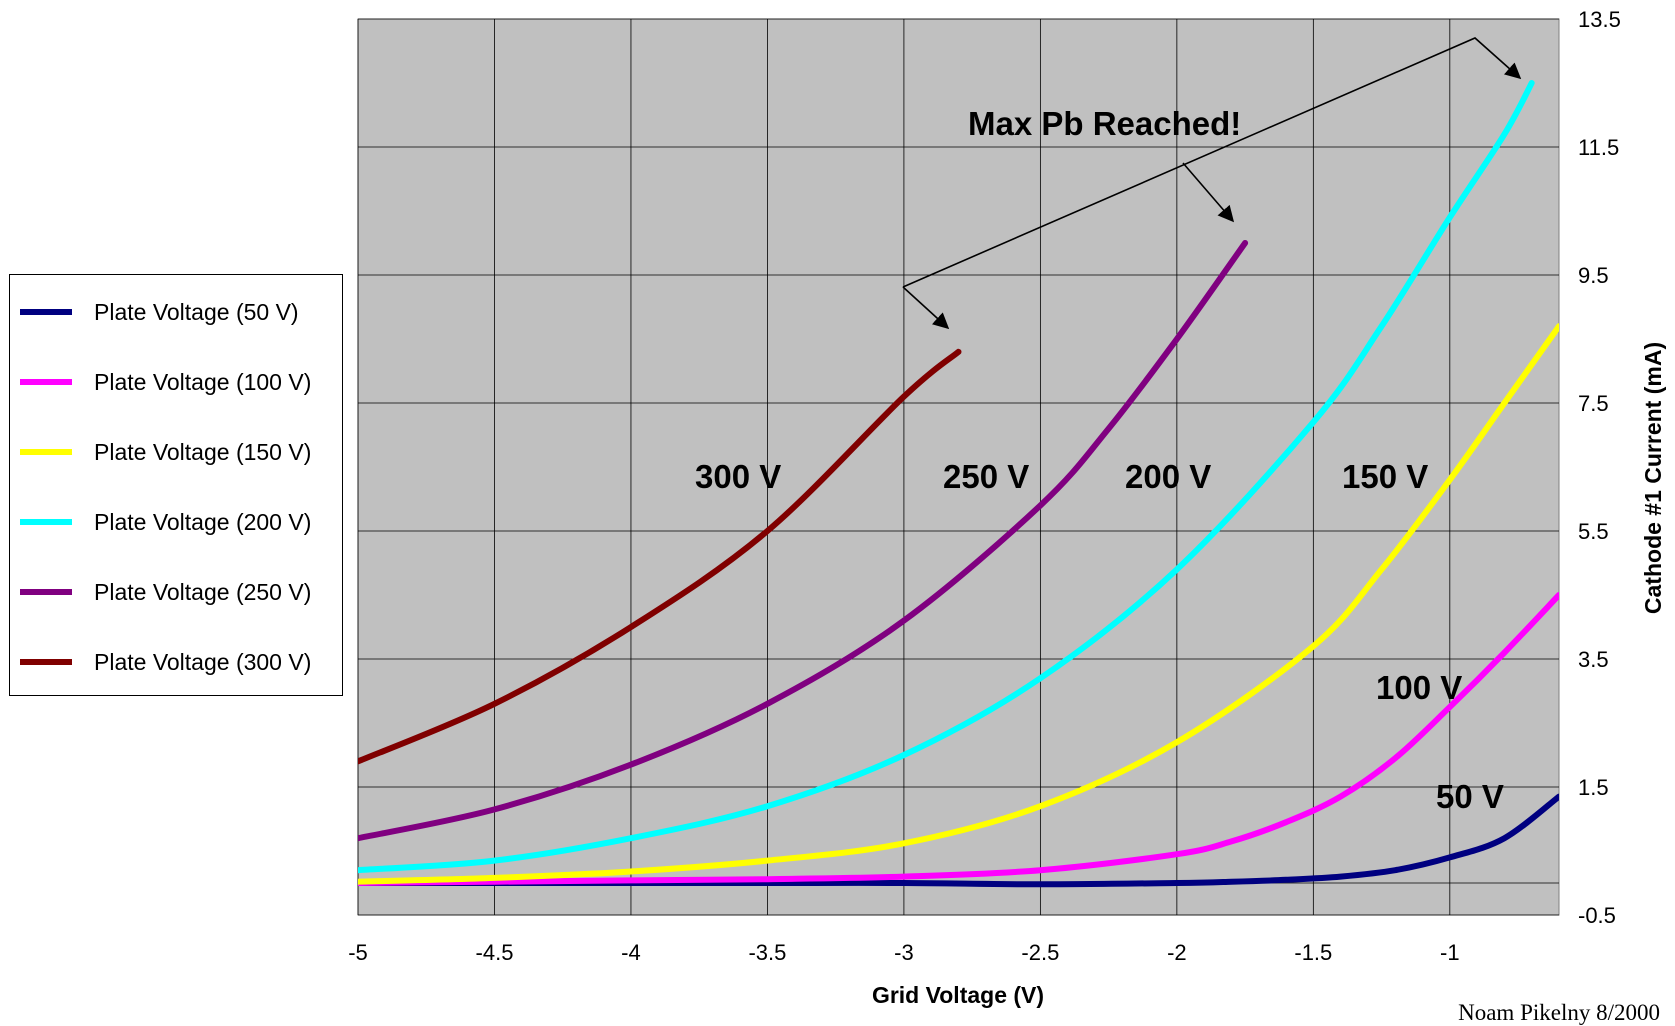 The width and height of the screenshot is (1675, 1026). I want to click on annotation-leader-line, so click(1212, 162).